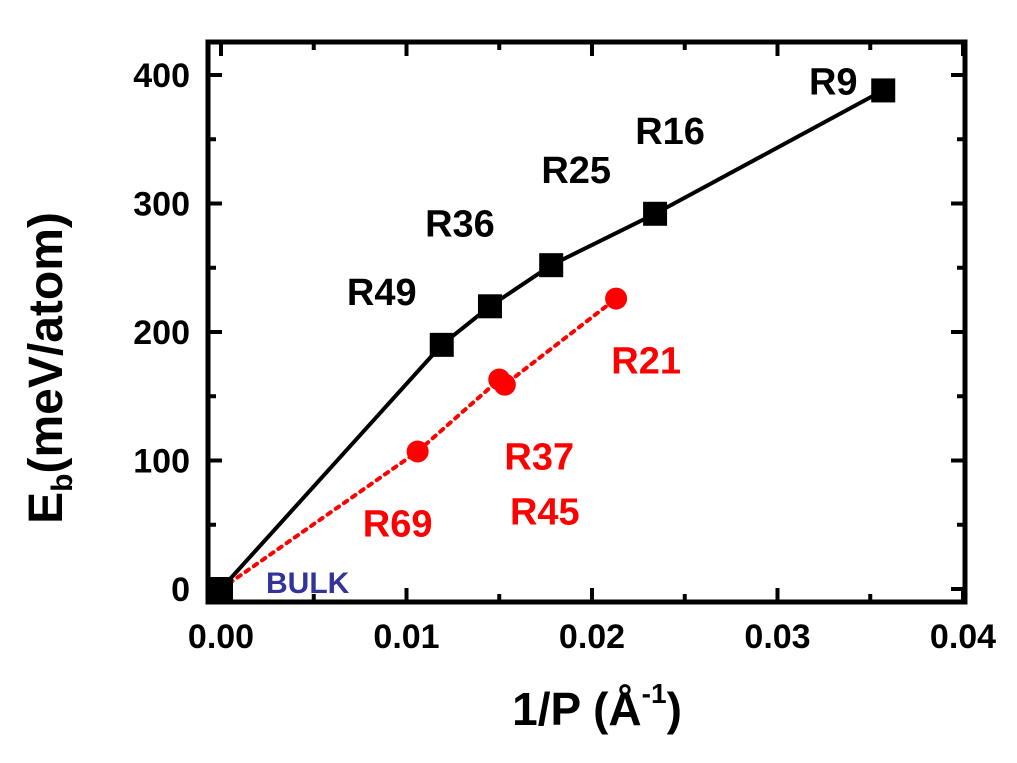  Describe the element at coordinates (545, 513) in the screenshot. I see `point-label-r45: R45` at that location.